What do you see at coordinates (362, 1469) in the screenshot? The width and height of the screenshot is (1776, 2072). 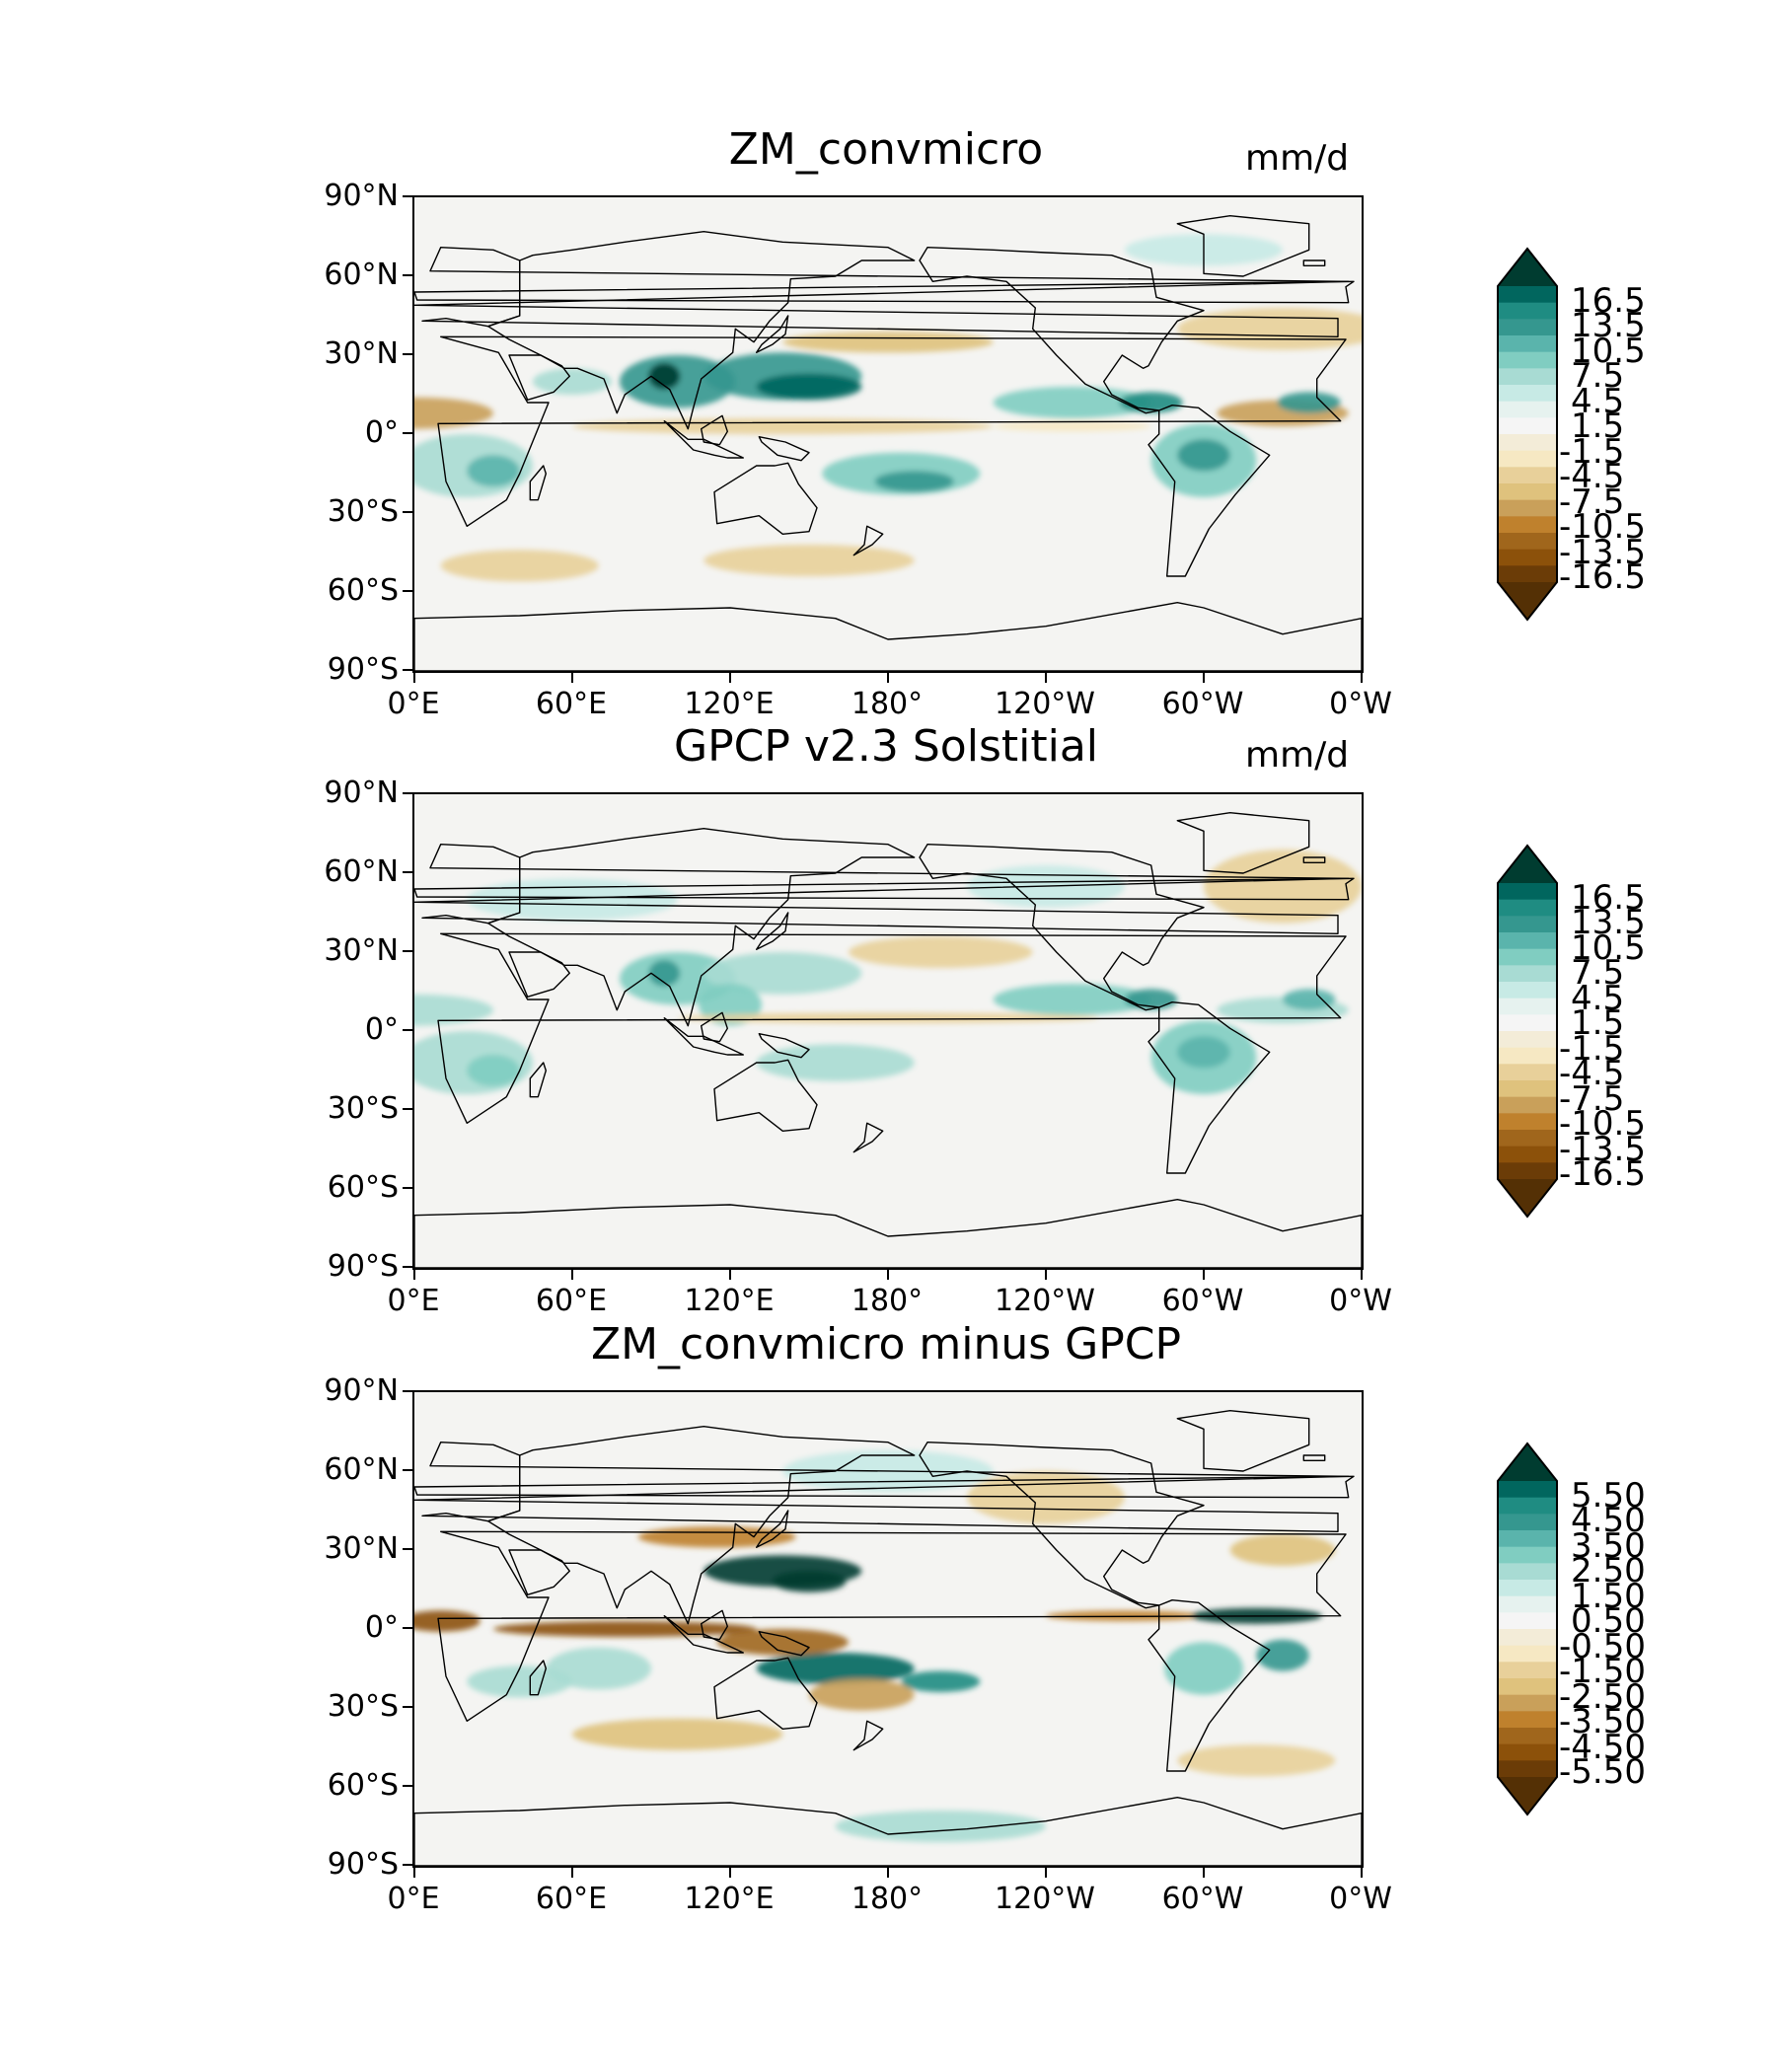 I see `lat-tick-label: 60°N` at bounding box center [362, 1469].